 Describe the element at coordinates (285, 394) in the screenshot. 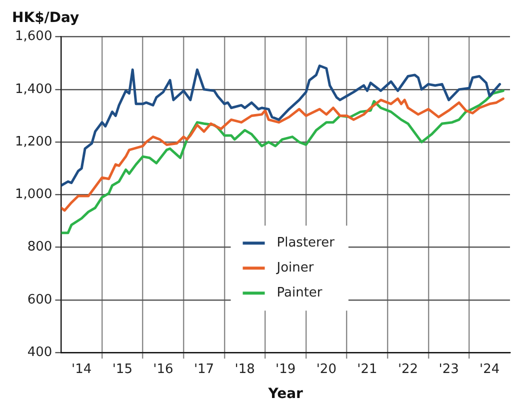

I see `x-axis-title: Year` at that location.